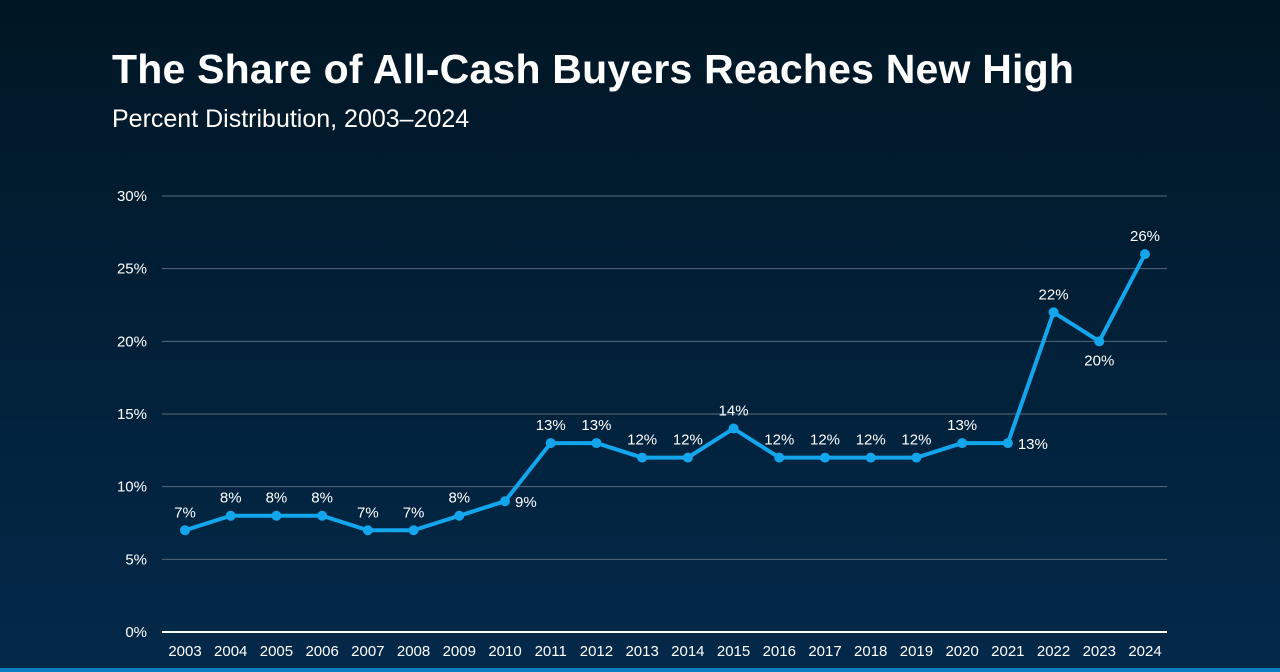 The height and width of the screenshot is (672, 1280). I want to click on y-tick-label: 20%, so click(132, 341).